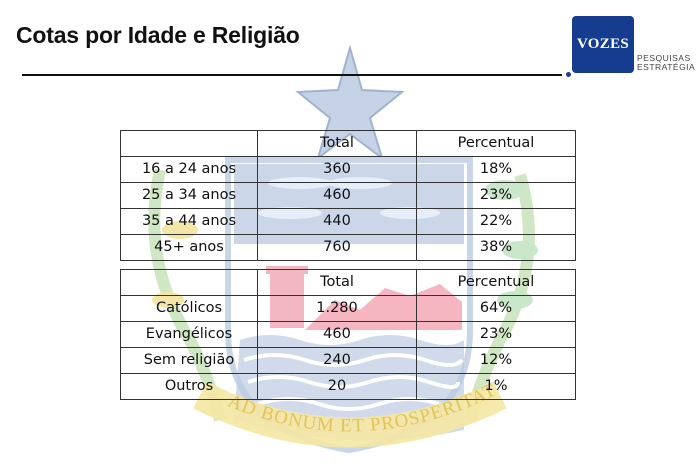 The height and width of the screenshot is (465, 697). I want to click on row-total: 240, so click(337, 360).